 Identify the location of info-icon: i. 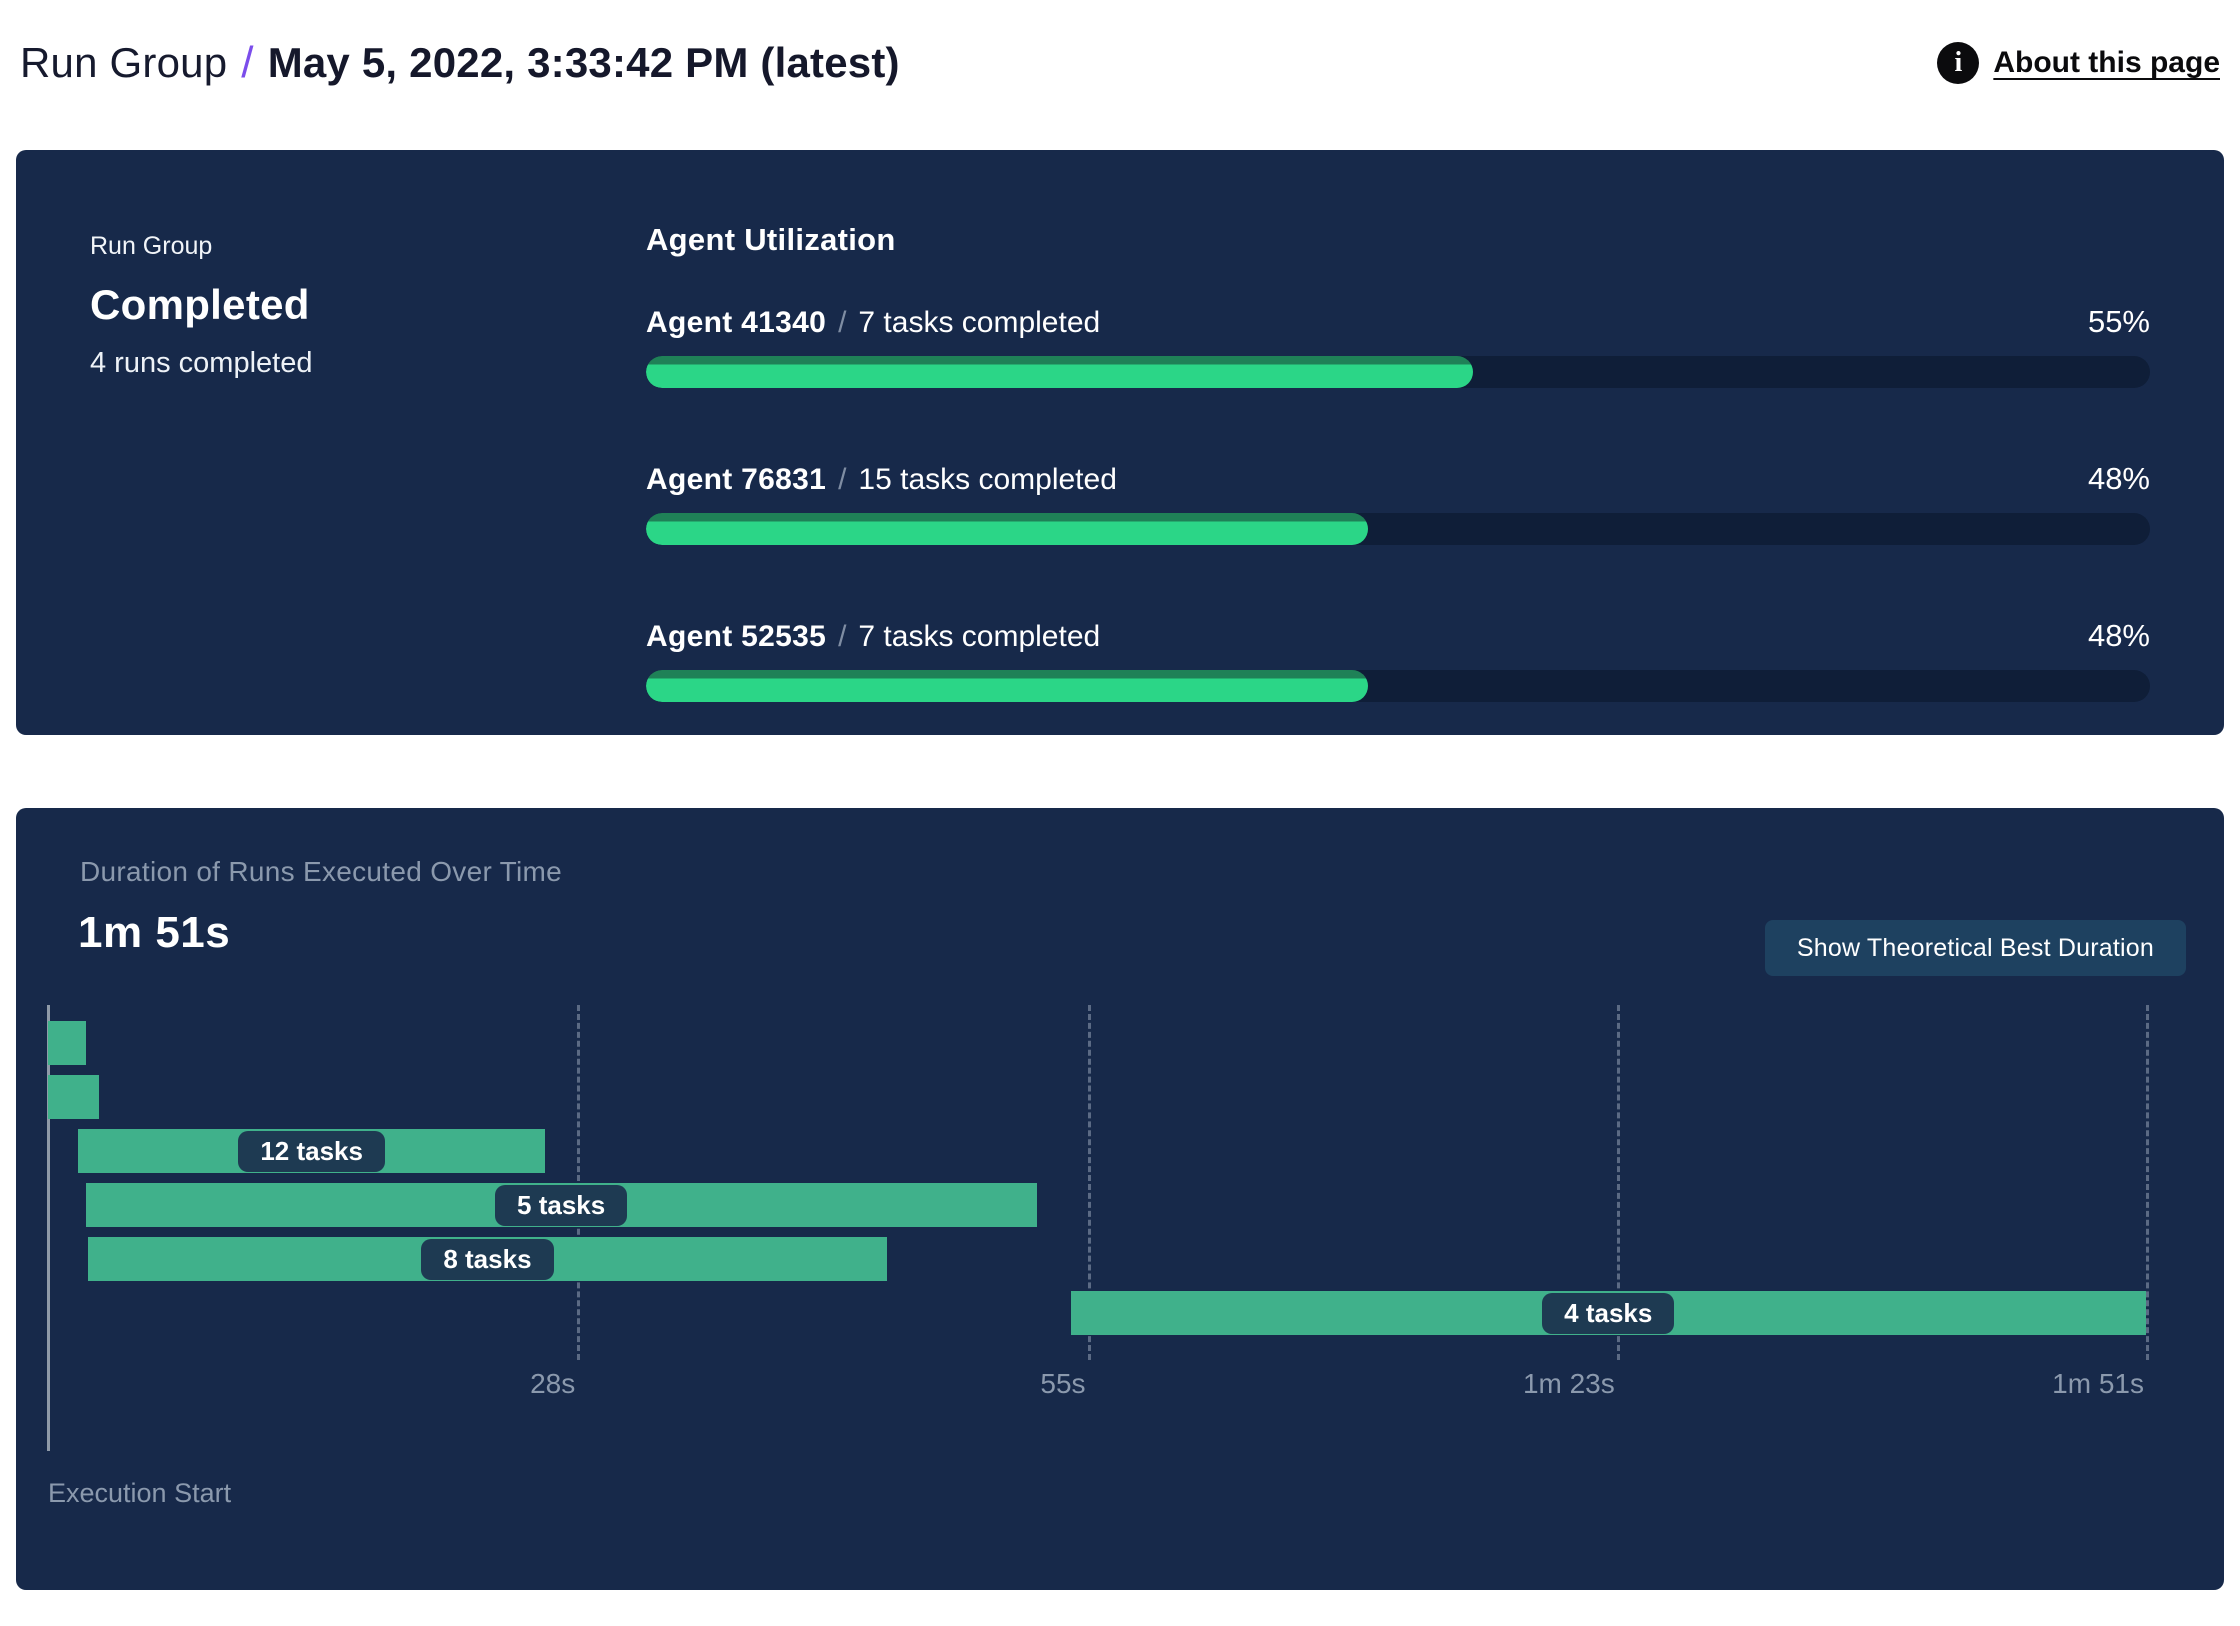
(1958, 63).